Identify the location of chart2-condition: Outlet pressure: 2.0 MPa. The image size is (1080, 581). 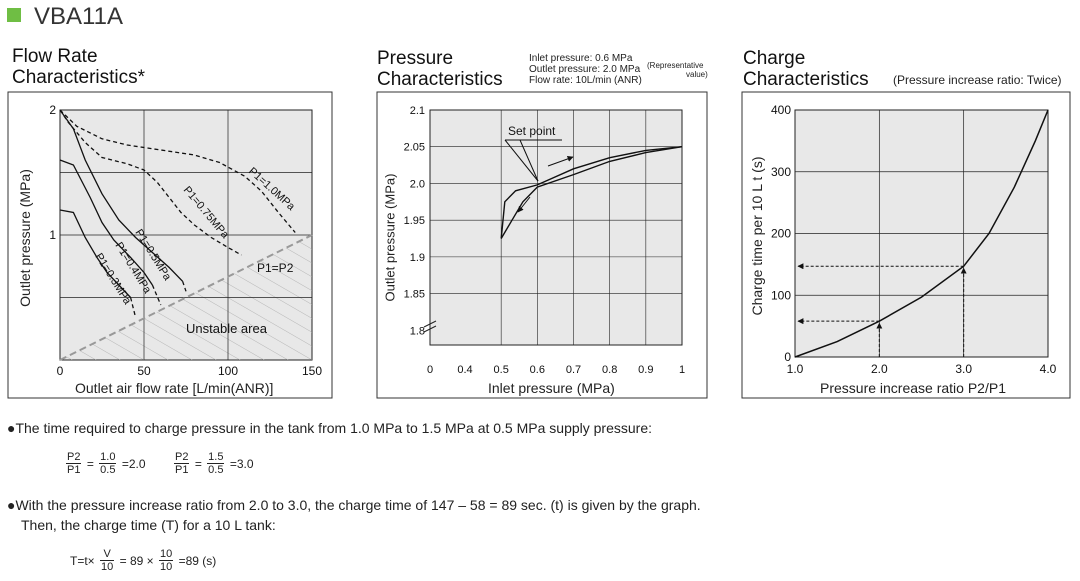
(585, 69).